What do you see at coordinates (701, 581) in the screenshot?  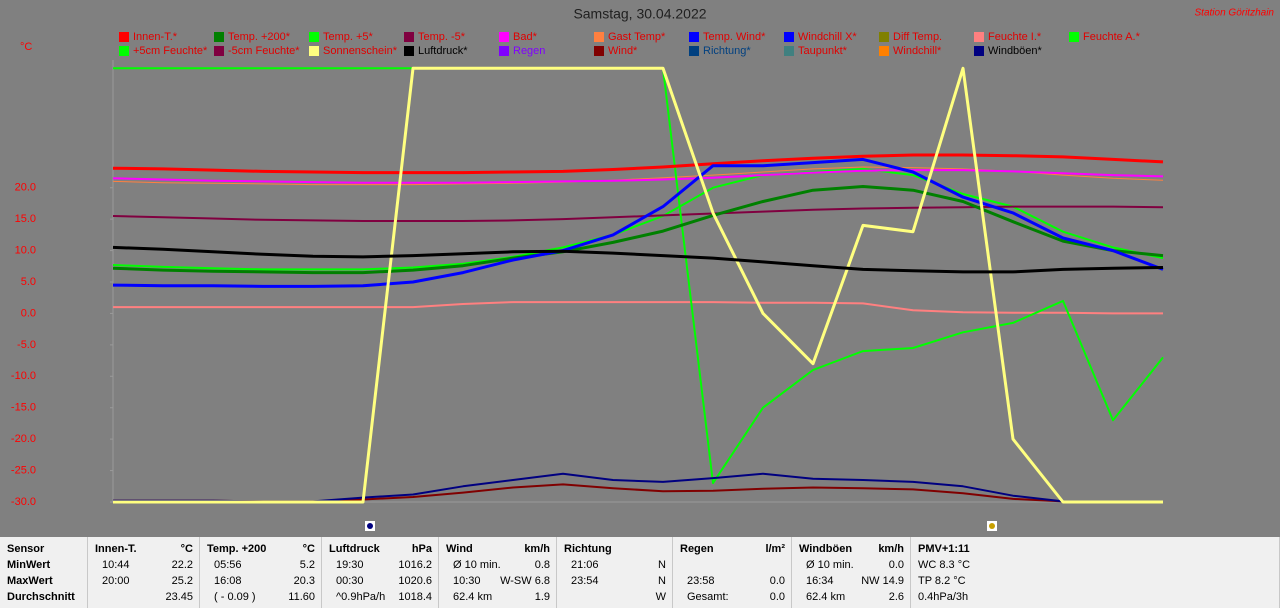 I see `cell-left: 23:58` at bounding box center [701, 581].